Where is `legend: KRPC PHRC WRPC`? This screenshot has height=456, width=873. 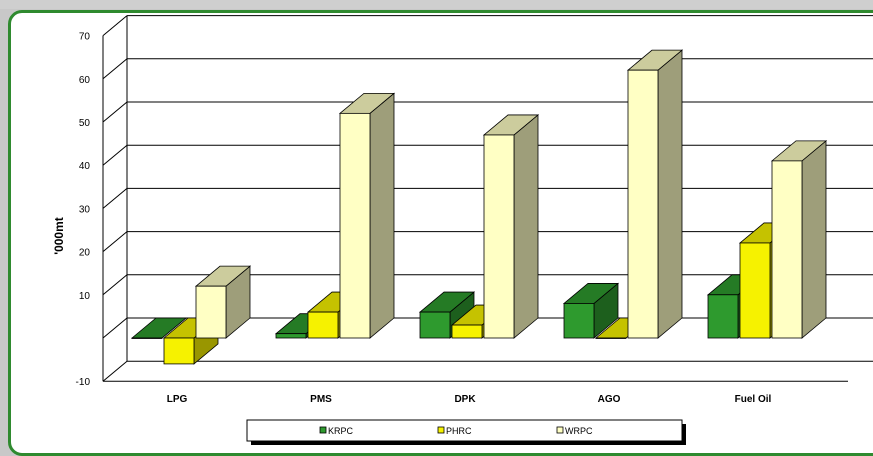
legend: KRPC PHRC WRPC is located at coordinates (466, 432).